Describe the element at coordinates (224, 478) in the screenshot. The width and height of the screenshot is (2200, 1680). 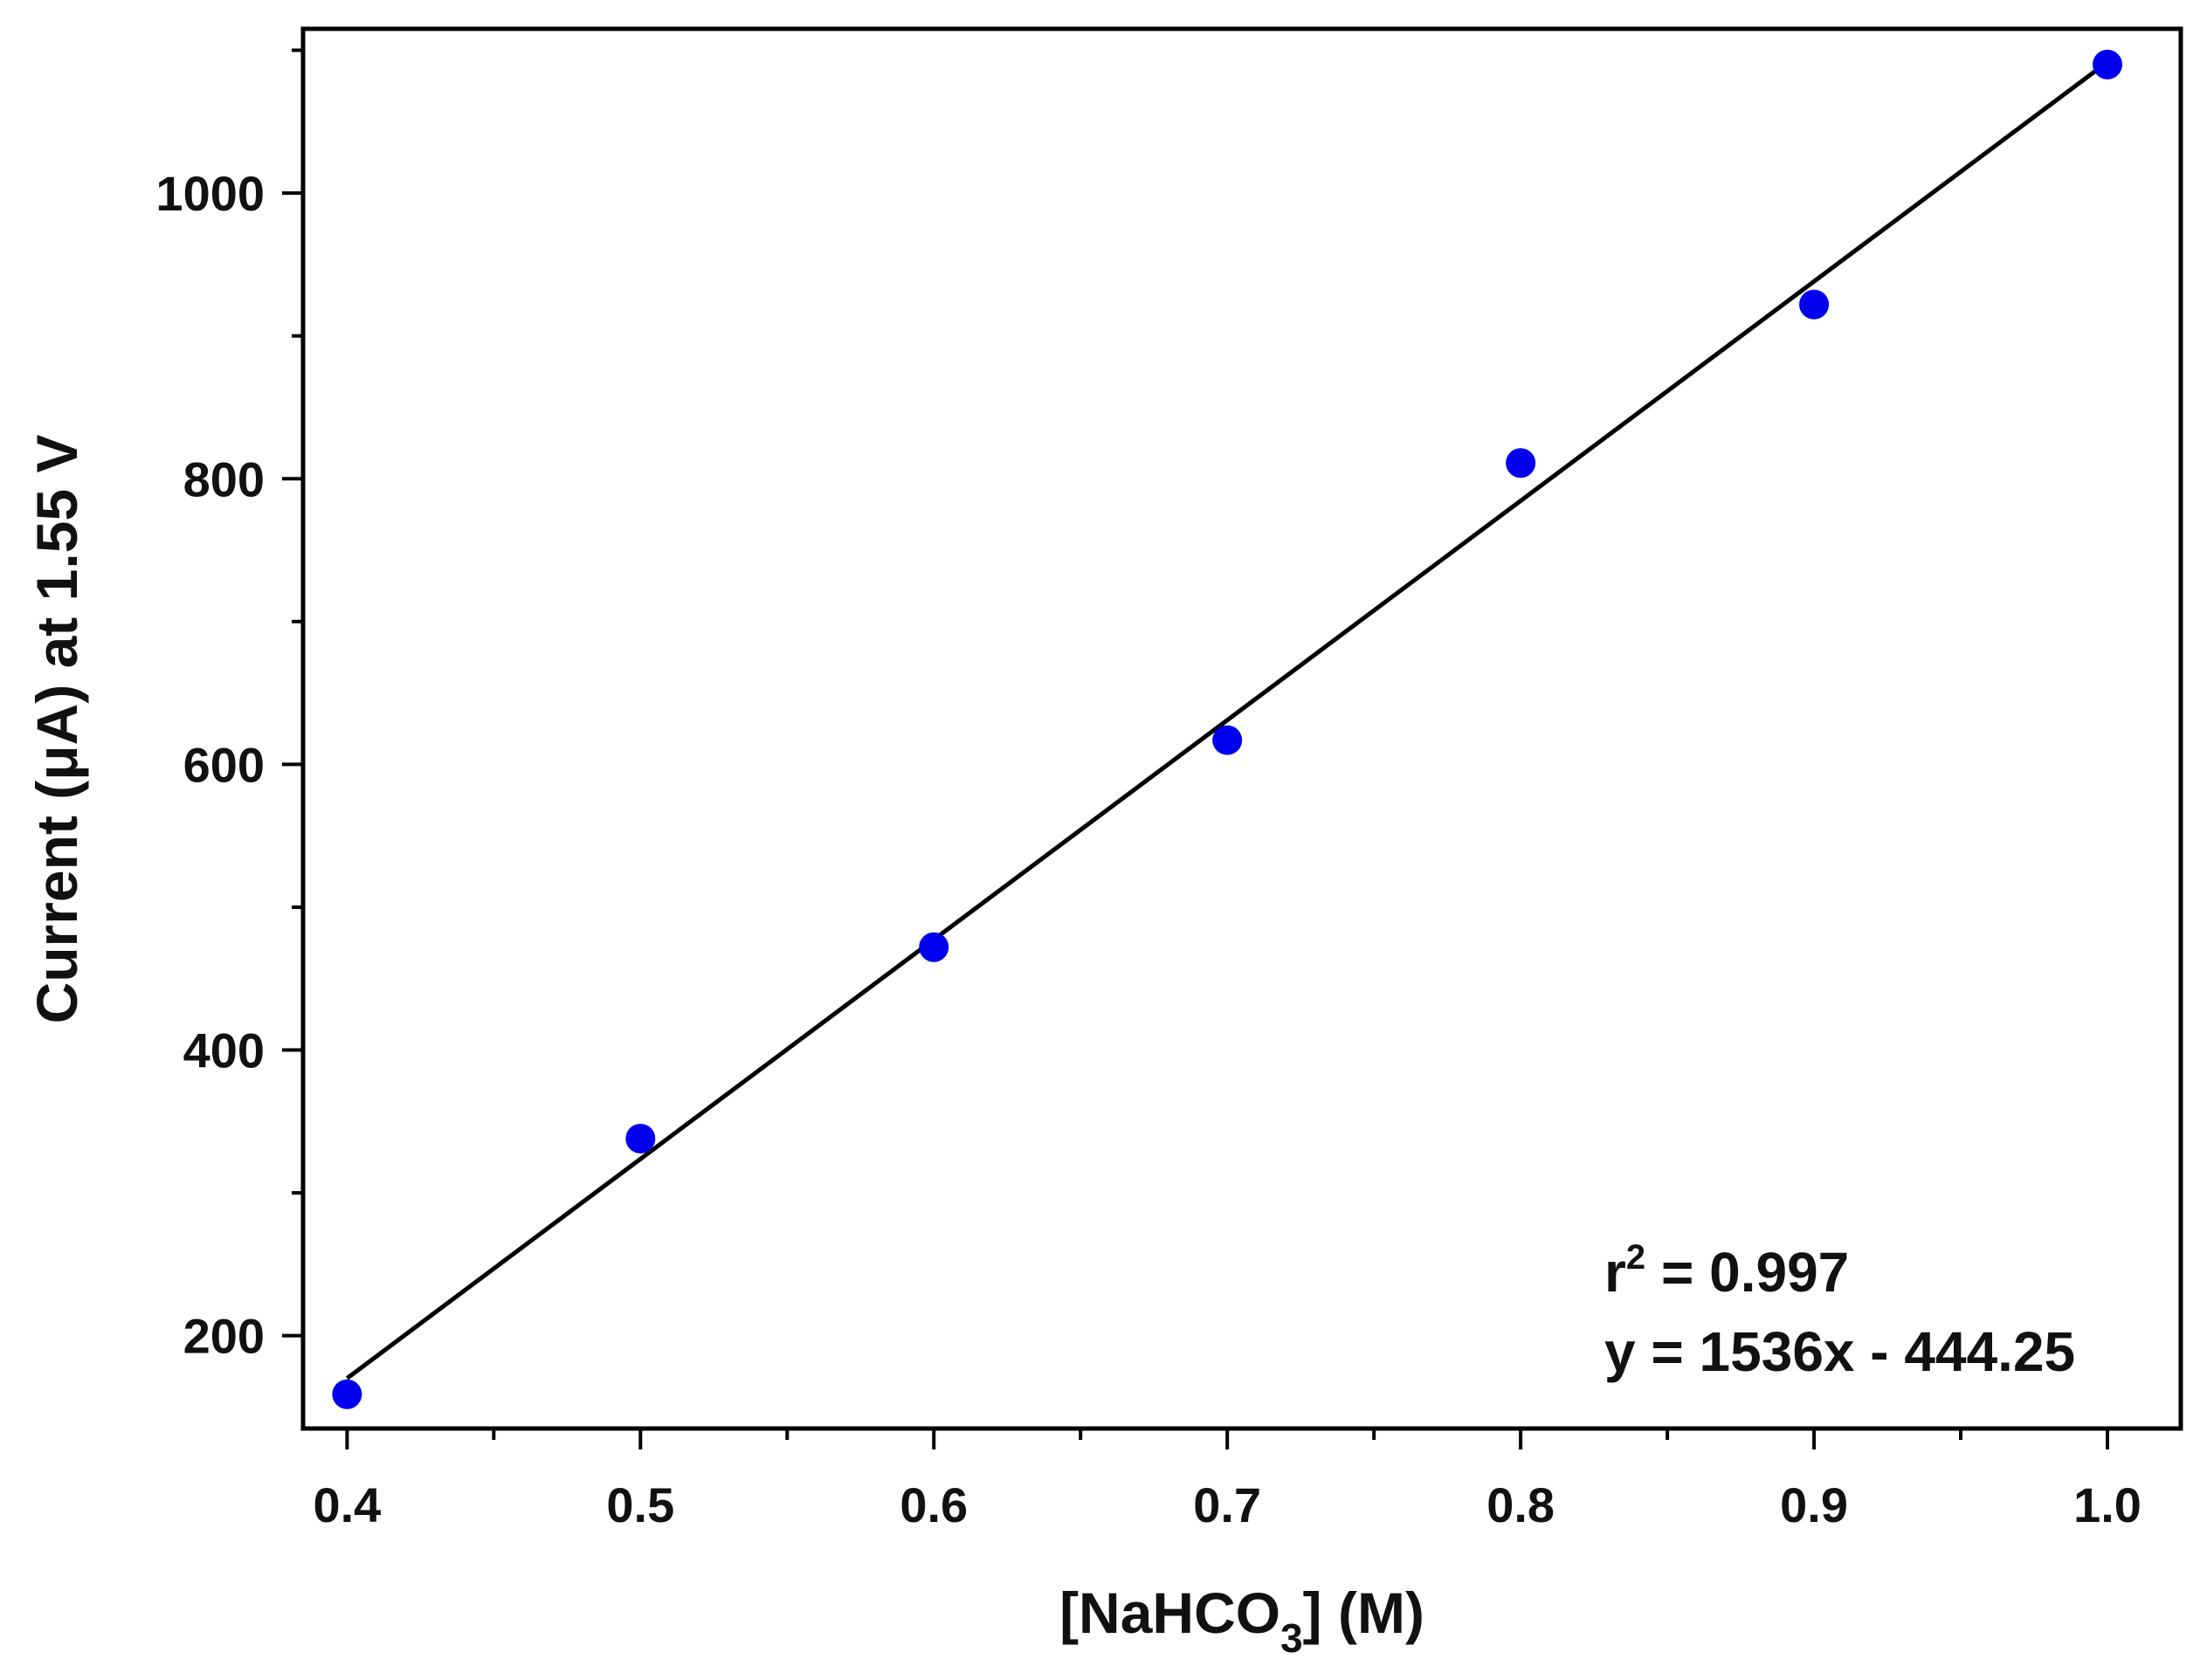
I see `y-tick-label: 800` at that location.